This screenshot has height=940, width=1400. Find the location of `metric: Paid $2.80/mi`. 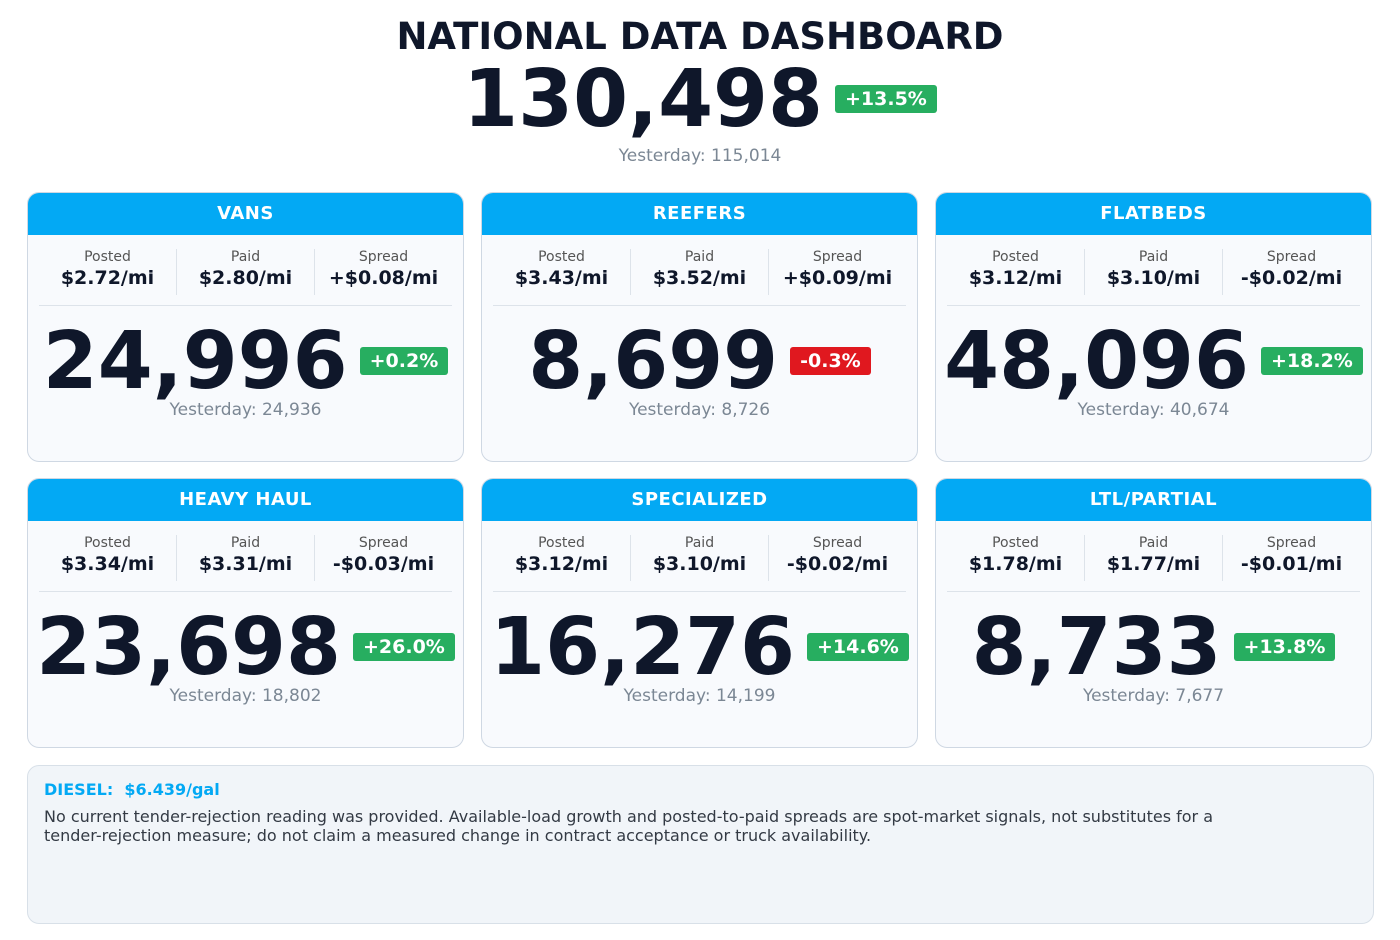

metric: Paid $2.80/mi is located at coordinates (245, 272).